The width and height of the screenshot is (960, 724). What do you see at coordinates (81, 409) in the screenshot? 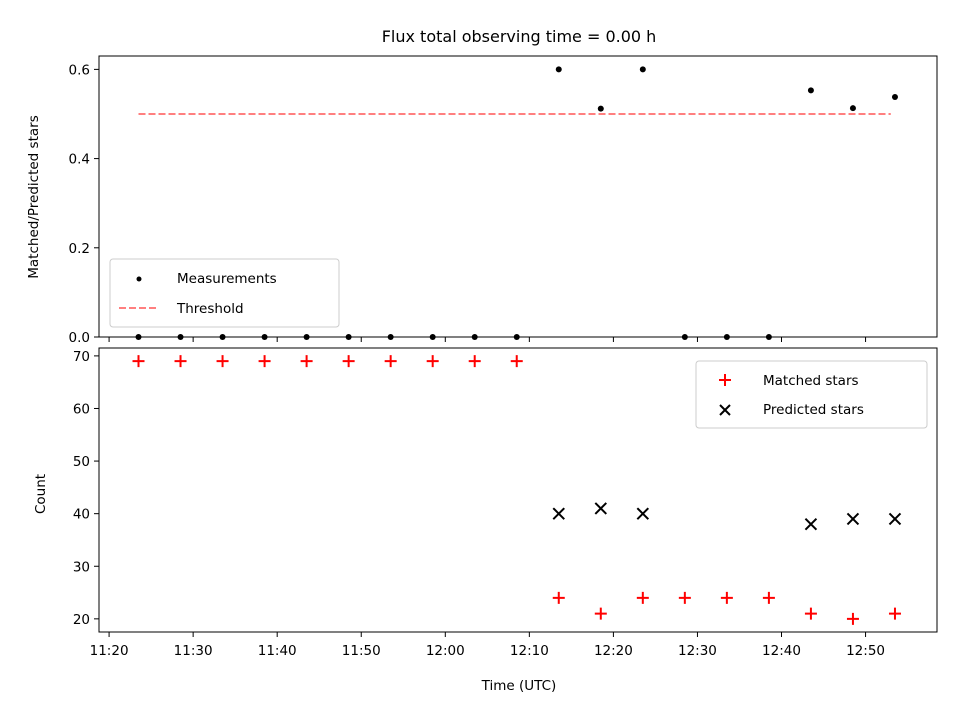
I see `bottom-y-tick-label: 60` at bounding box center [81, 409].